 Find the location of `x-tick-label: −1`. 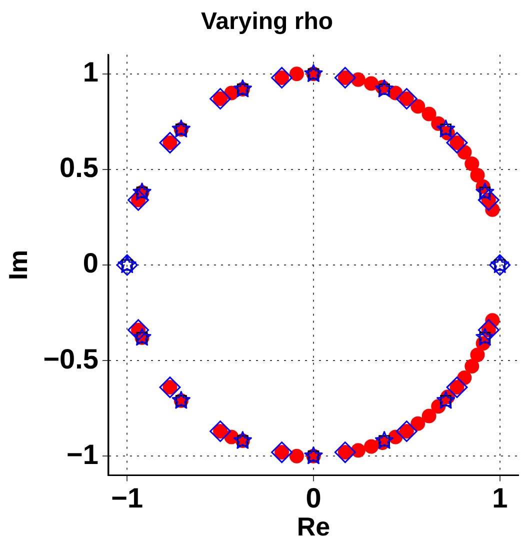

x-tick-label: −1 is located at coordinates (127, 498).